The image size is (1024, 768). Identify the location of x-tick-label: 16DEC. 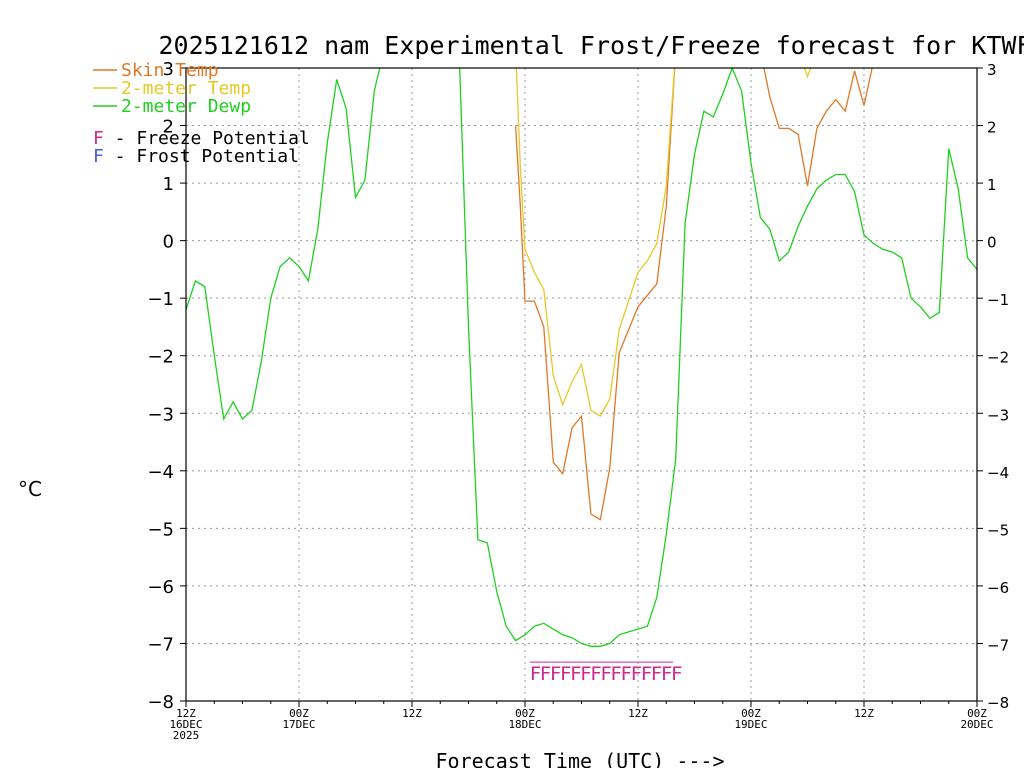
(185, 724).